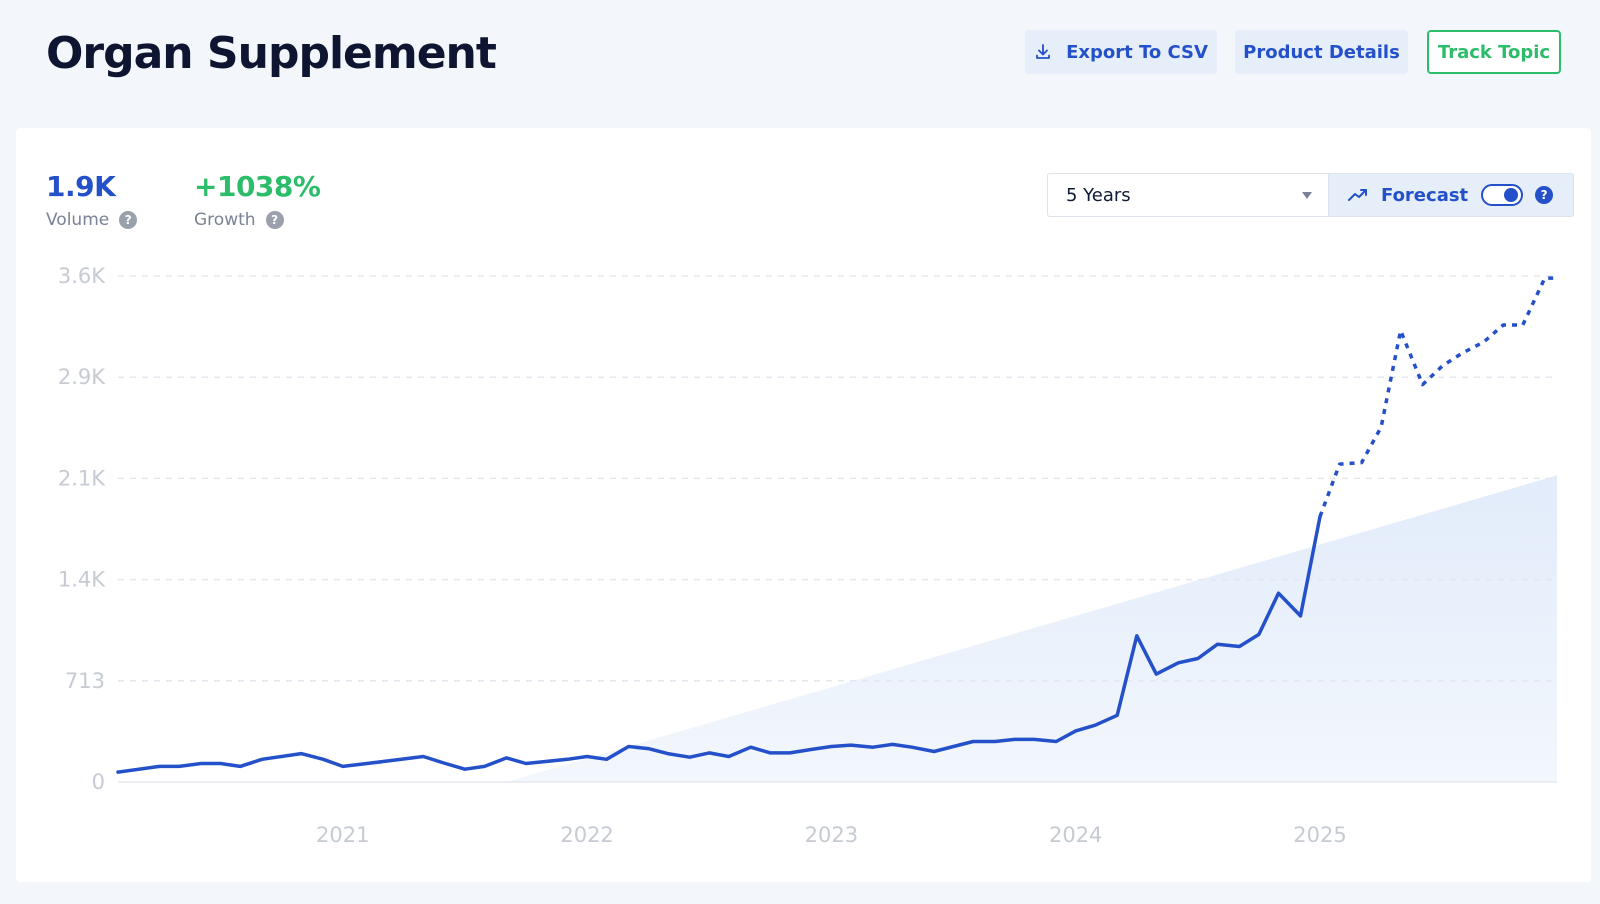  What do you see at coordinates (274, 220) in the screenshot?
I see `growth-help-icon: ?` at bounding box center [274, 220].